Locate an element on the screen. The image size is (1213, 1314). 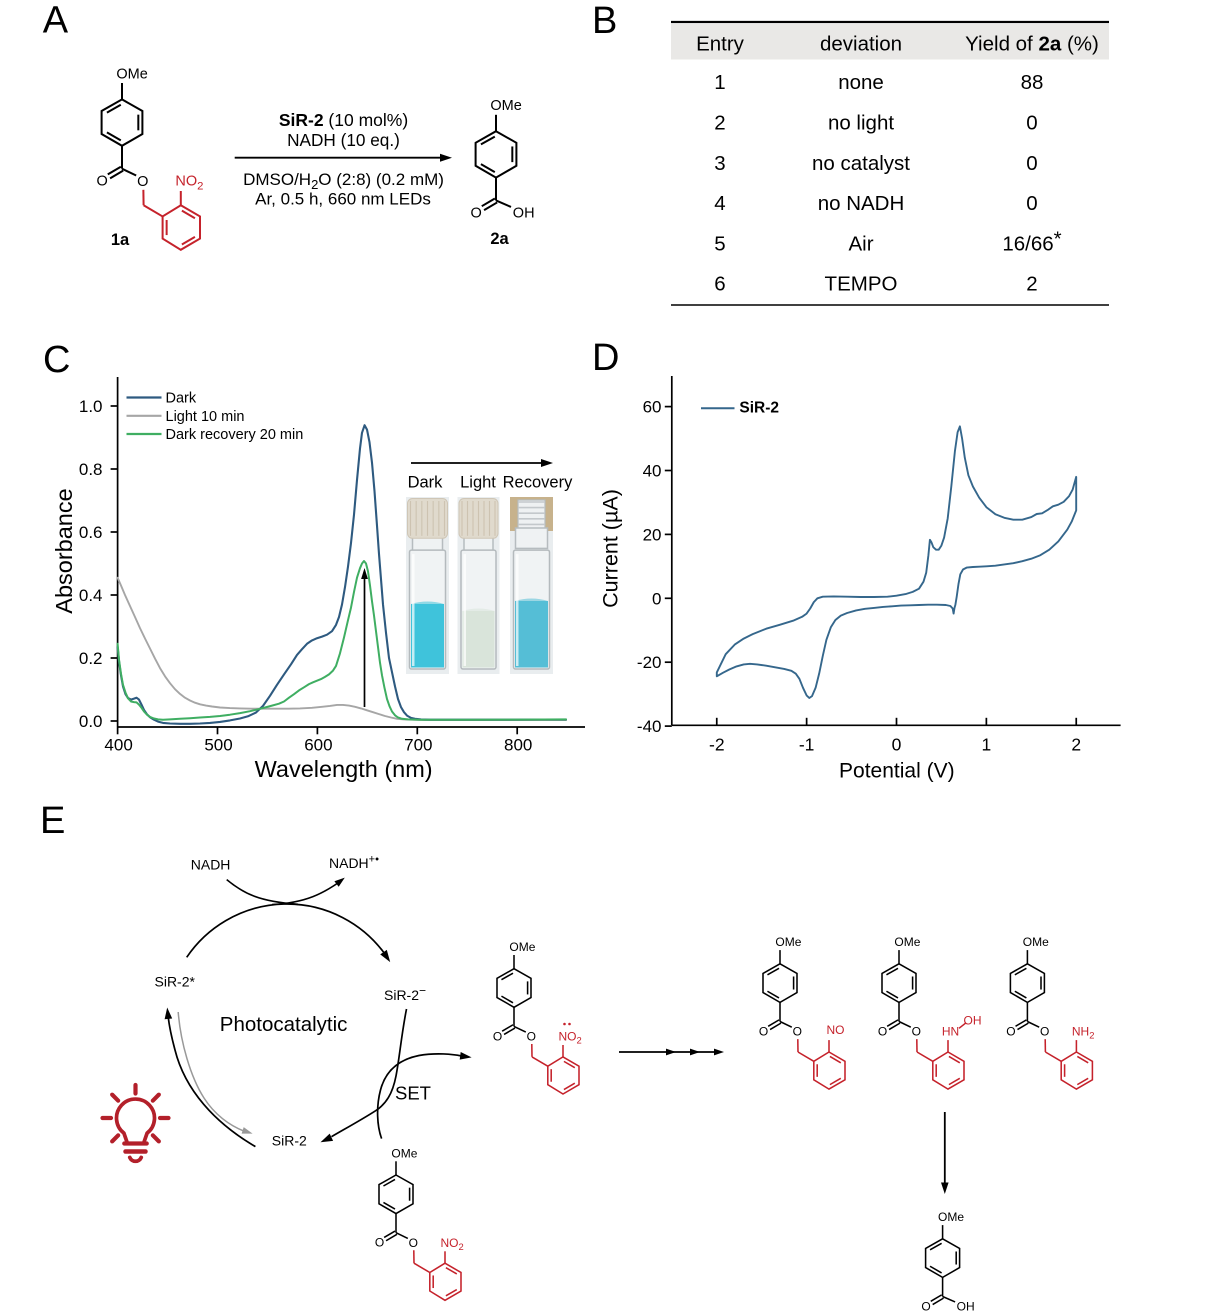
svg-text: 60 is located at coordinates (652, 407).